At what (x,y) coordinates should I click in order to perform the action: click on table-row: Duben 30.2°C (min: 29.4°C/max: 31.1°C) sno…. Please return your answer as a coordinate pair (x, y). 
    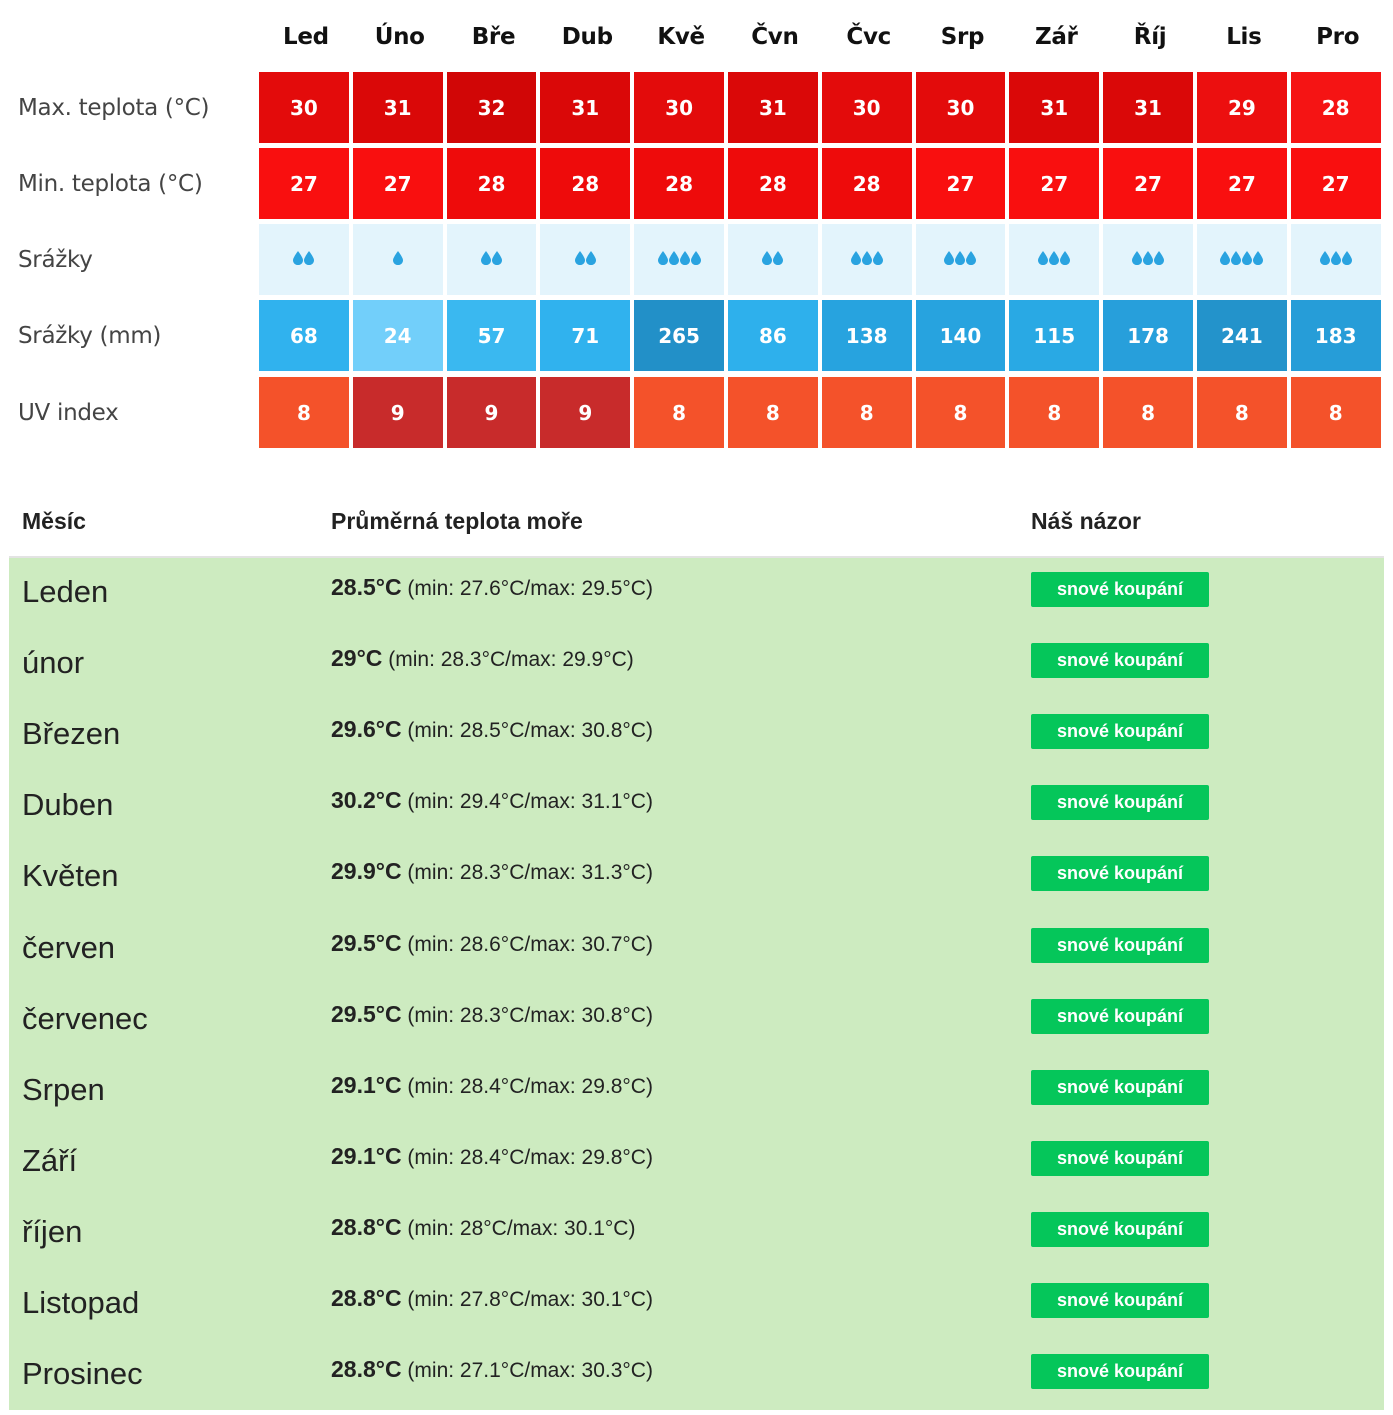
    Looking at the image, I should click on (696, 806).